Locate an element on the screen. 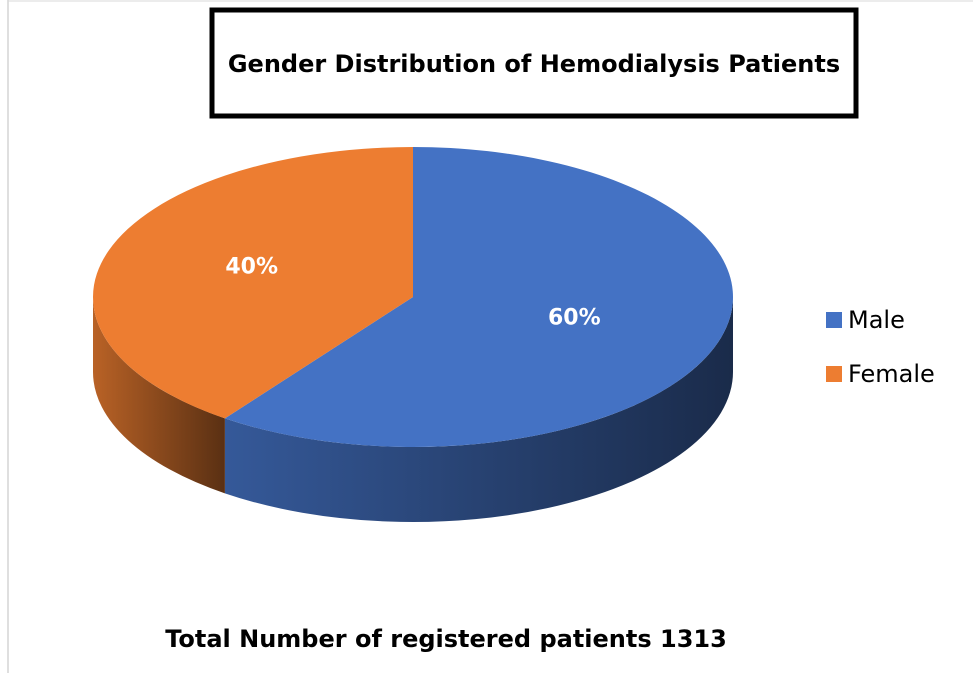  annotation: Total Number of registered patients 1313 is located at coordinates (446, 639).